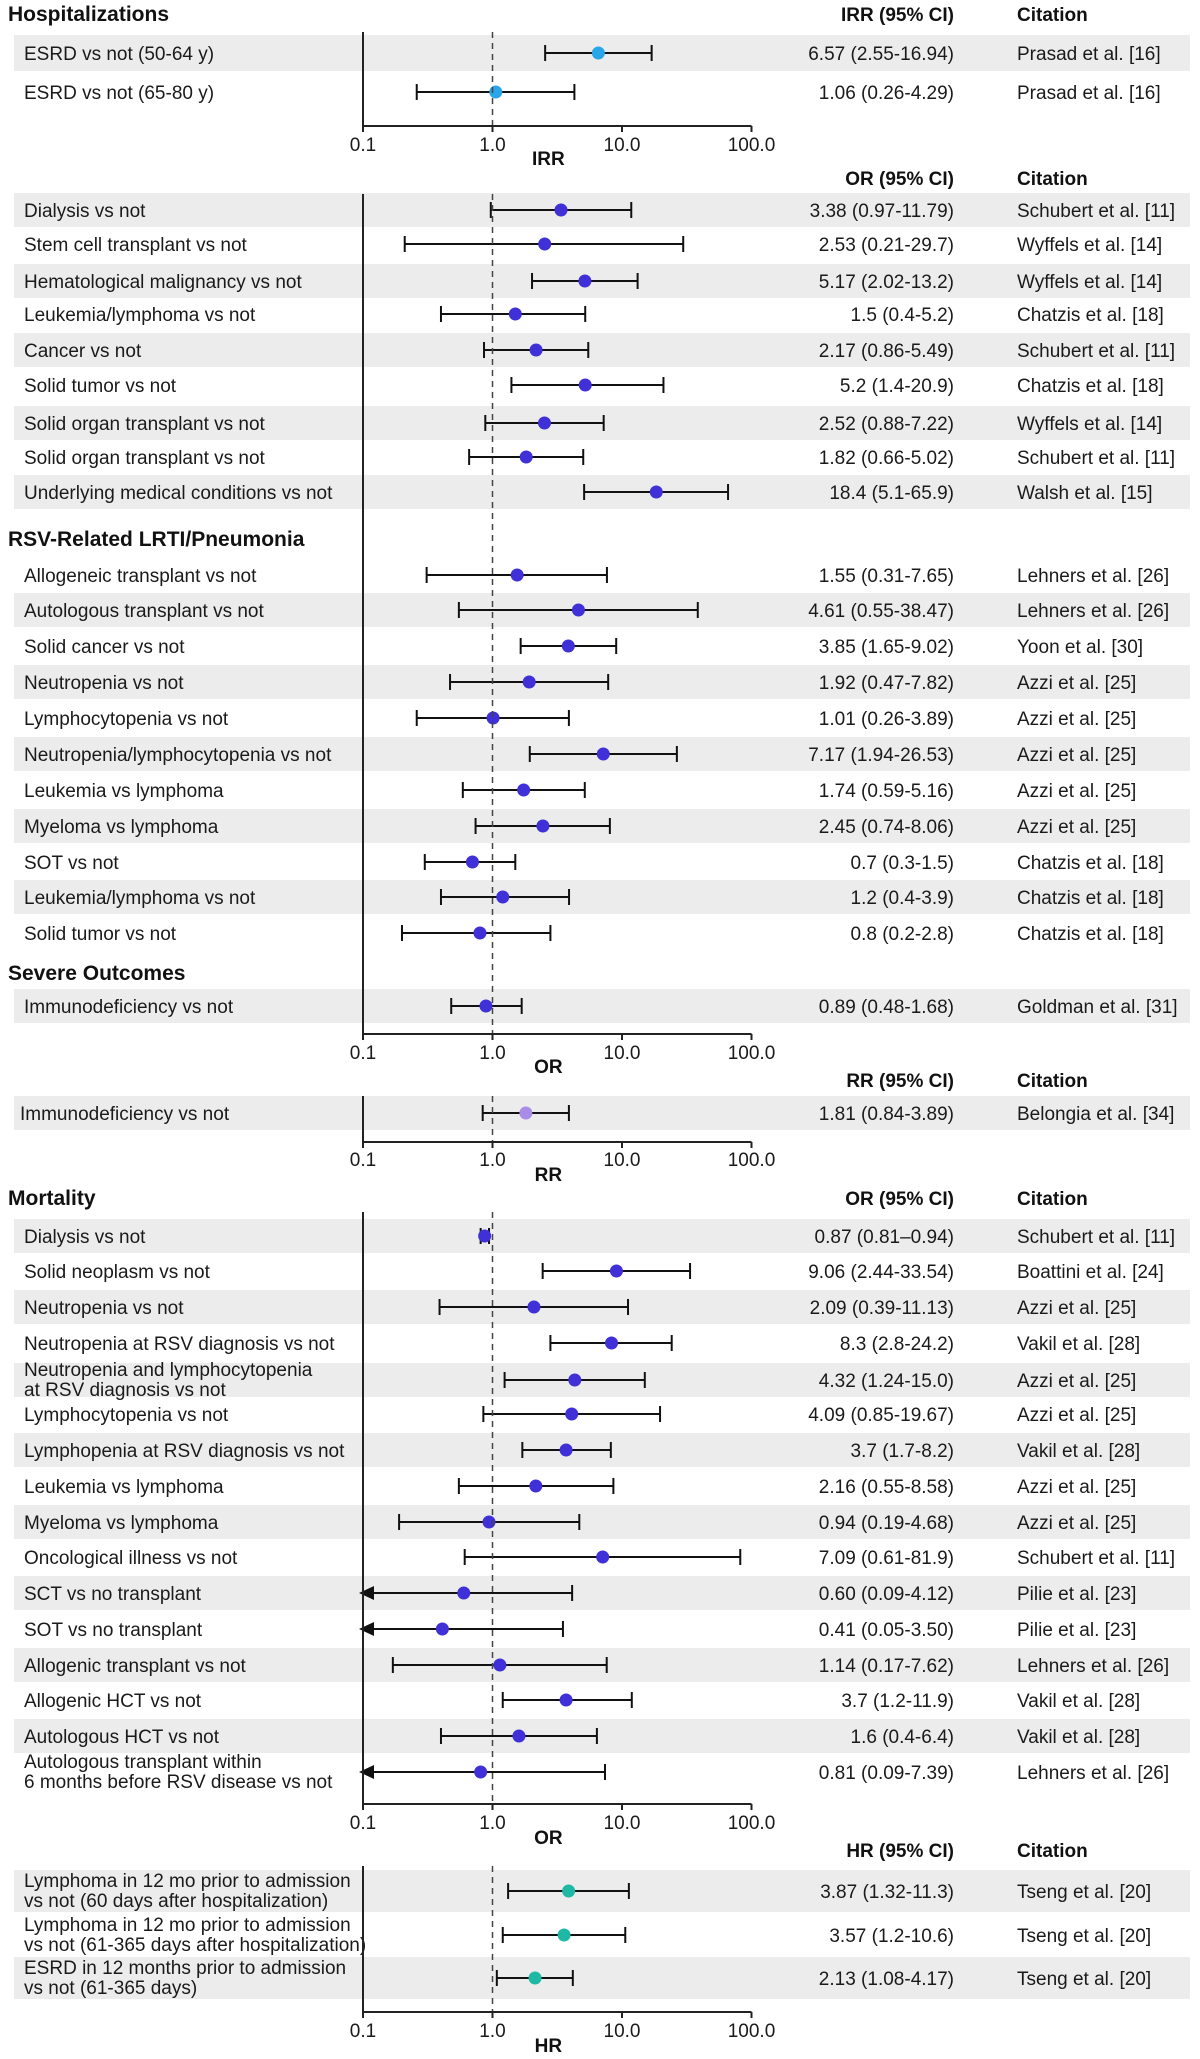 Image resolution: width=1200 pixels, height=2059 pixels. I want to click on row-label: Allogeneic transplant vs not, so click(140, 576).